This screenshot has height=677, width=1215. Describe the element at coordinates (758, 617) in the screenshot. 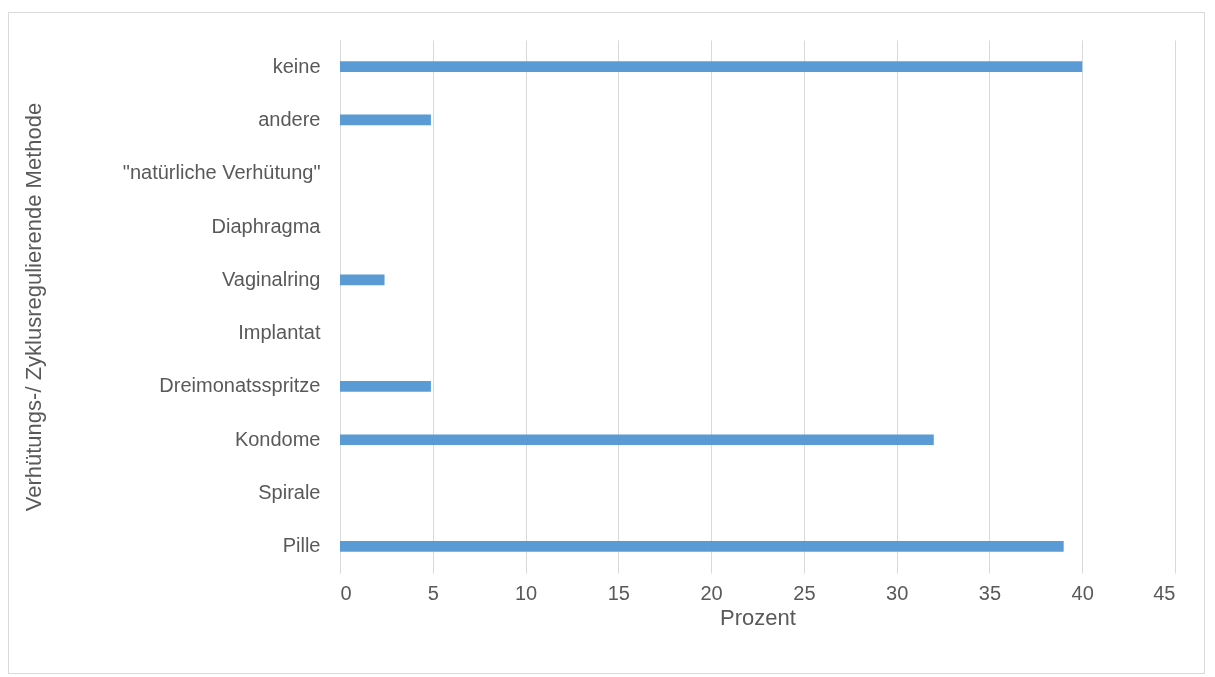

I see `x-axis-title: Prozent` at that location.